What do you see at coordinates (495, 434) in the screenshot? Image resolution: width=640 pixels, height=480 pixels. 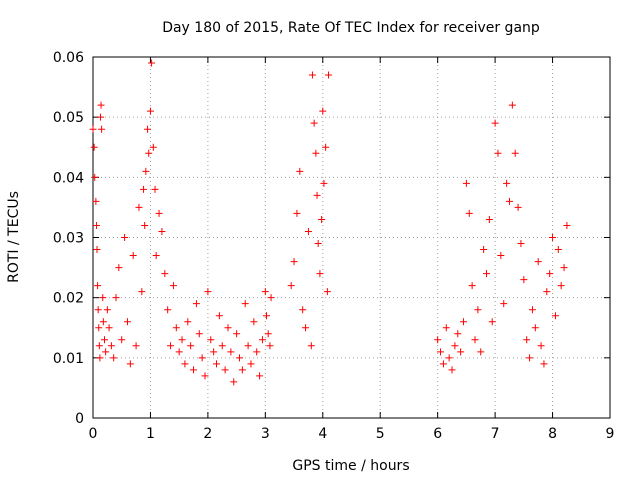 I see `x-tick-label: 7` at bounding box center [495, 434].